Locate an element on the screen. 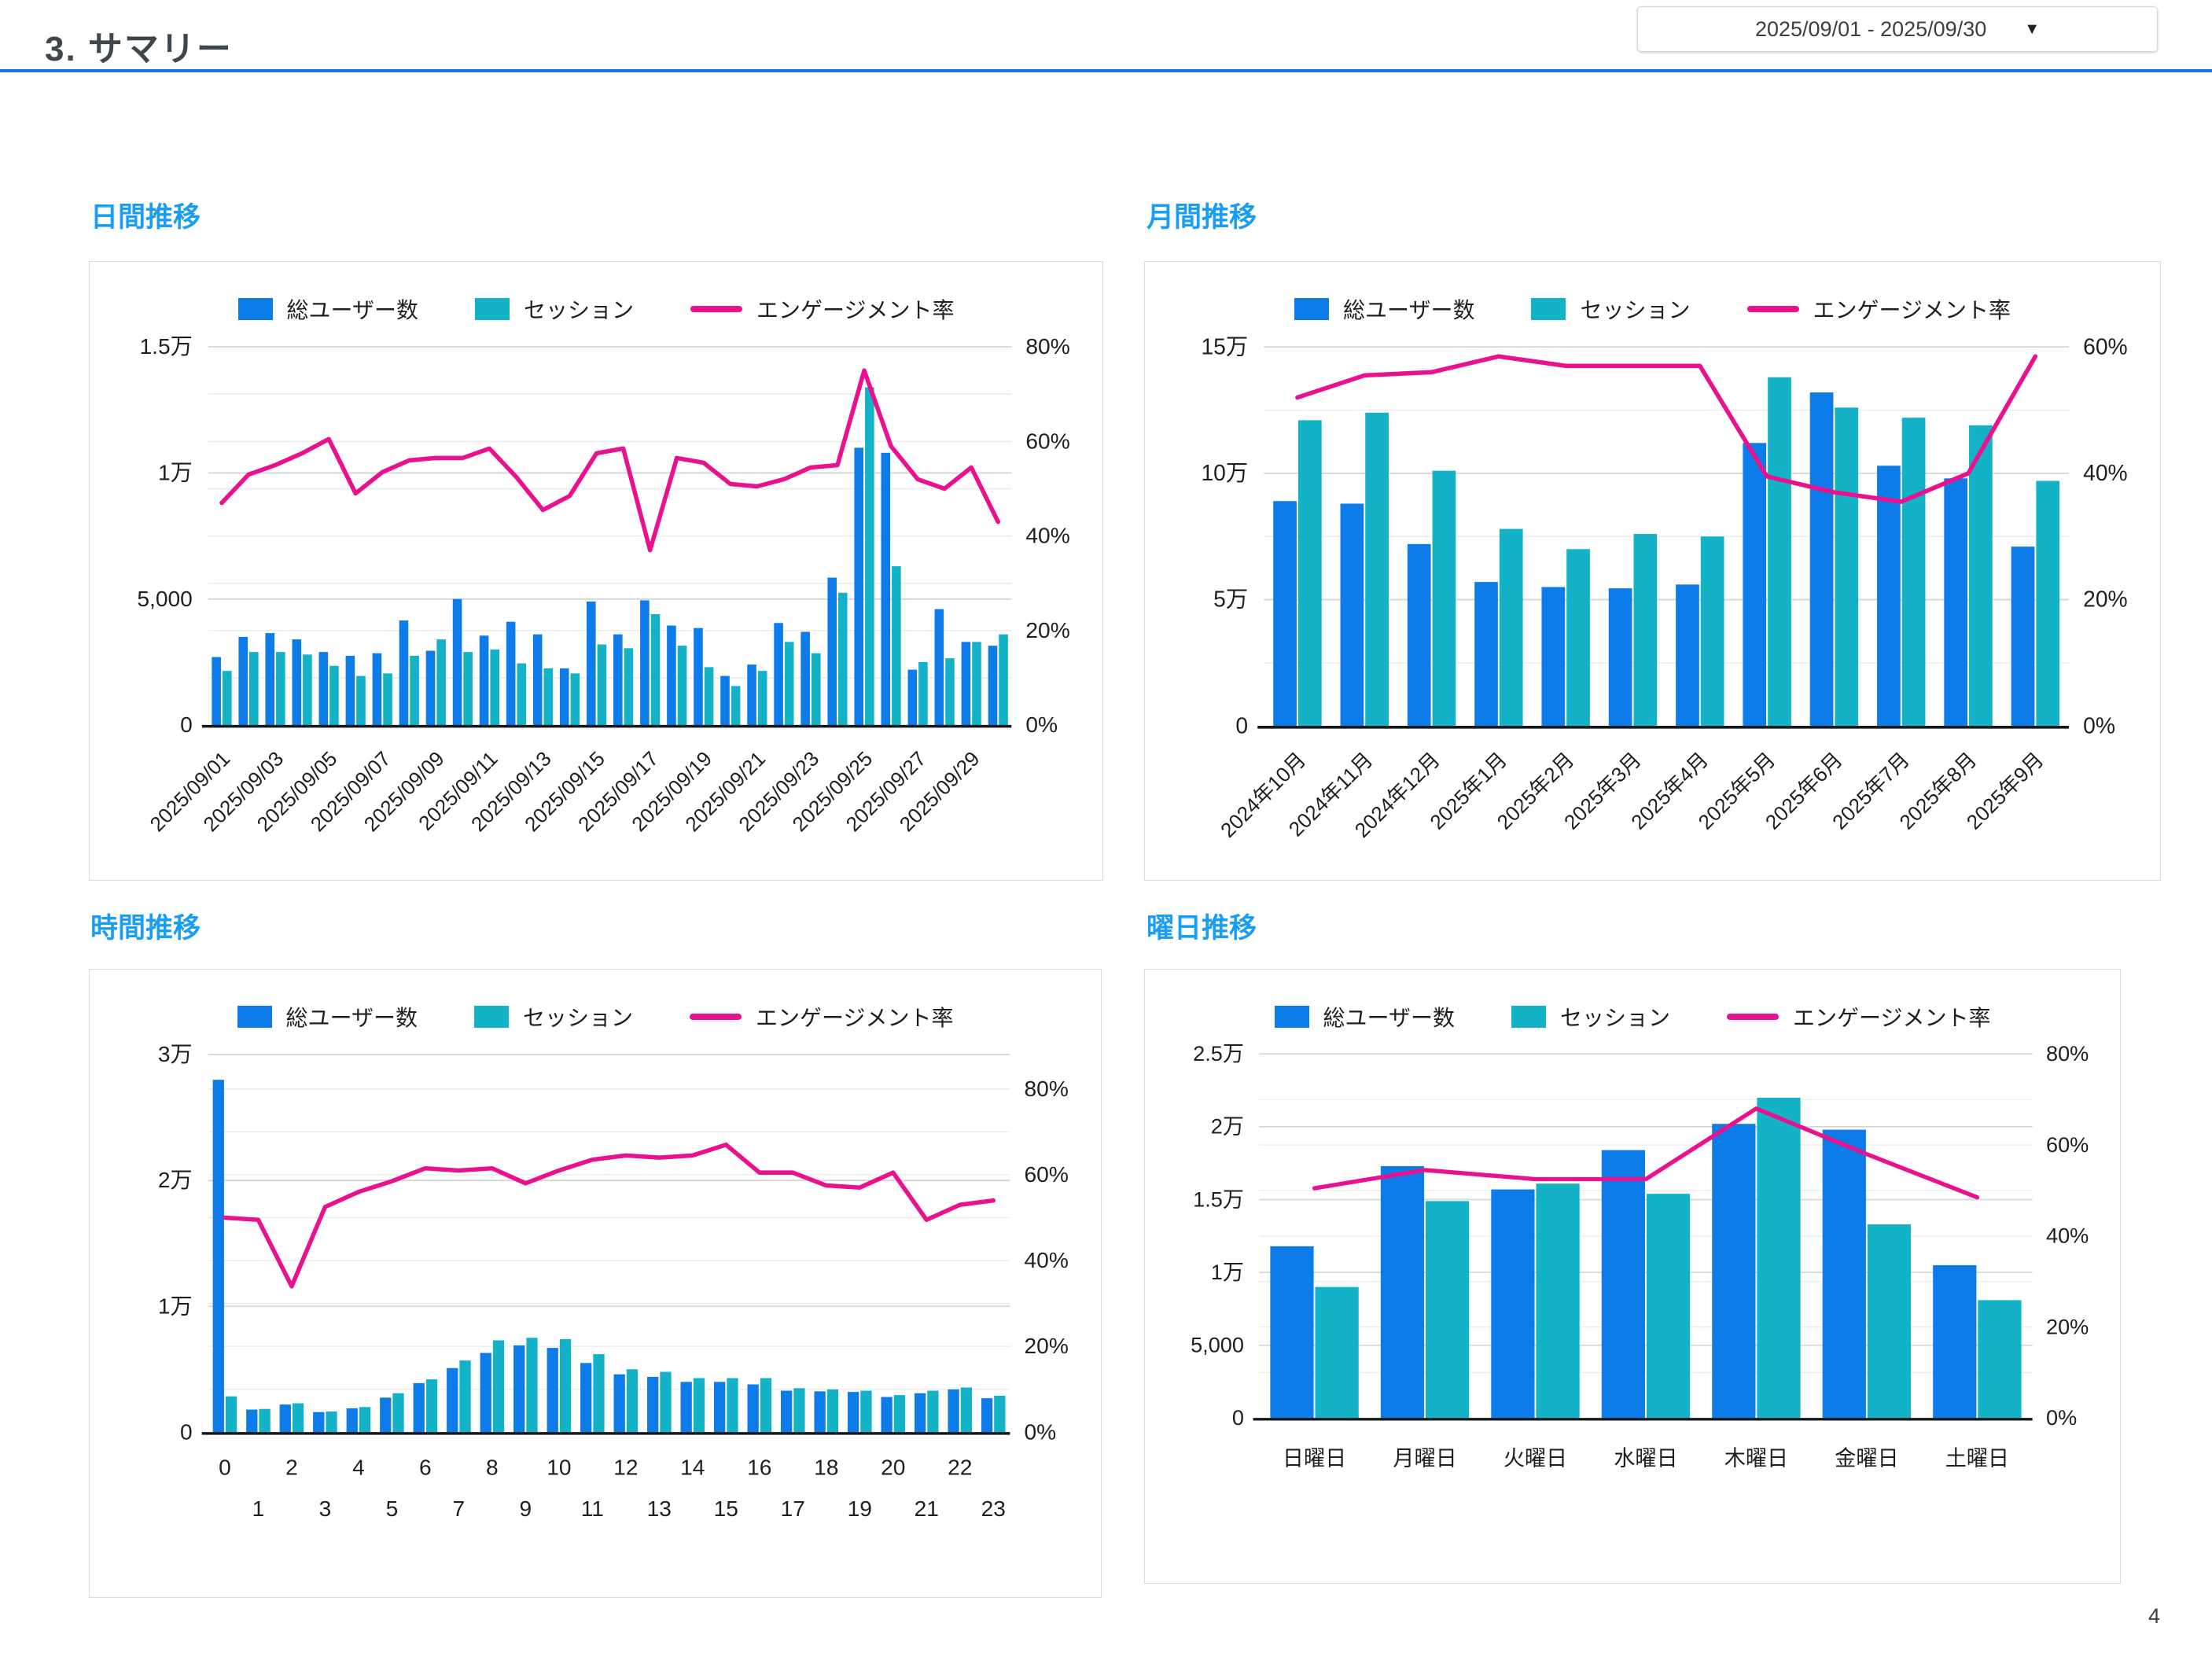 This screenshot has width=2212, height=1660. section-title-hourly: 時間推移 is located at coordinates (145, 928).